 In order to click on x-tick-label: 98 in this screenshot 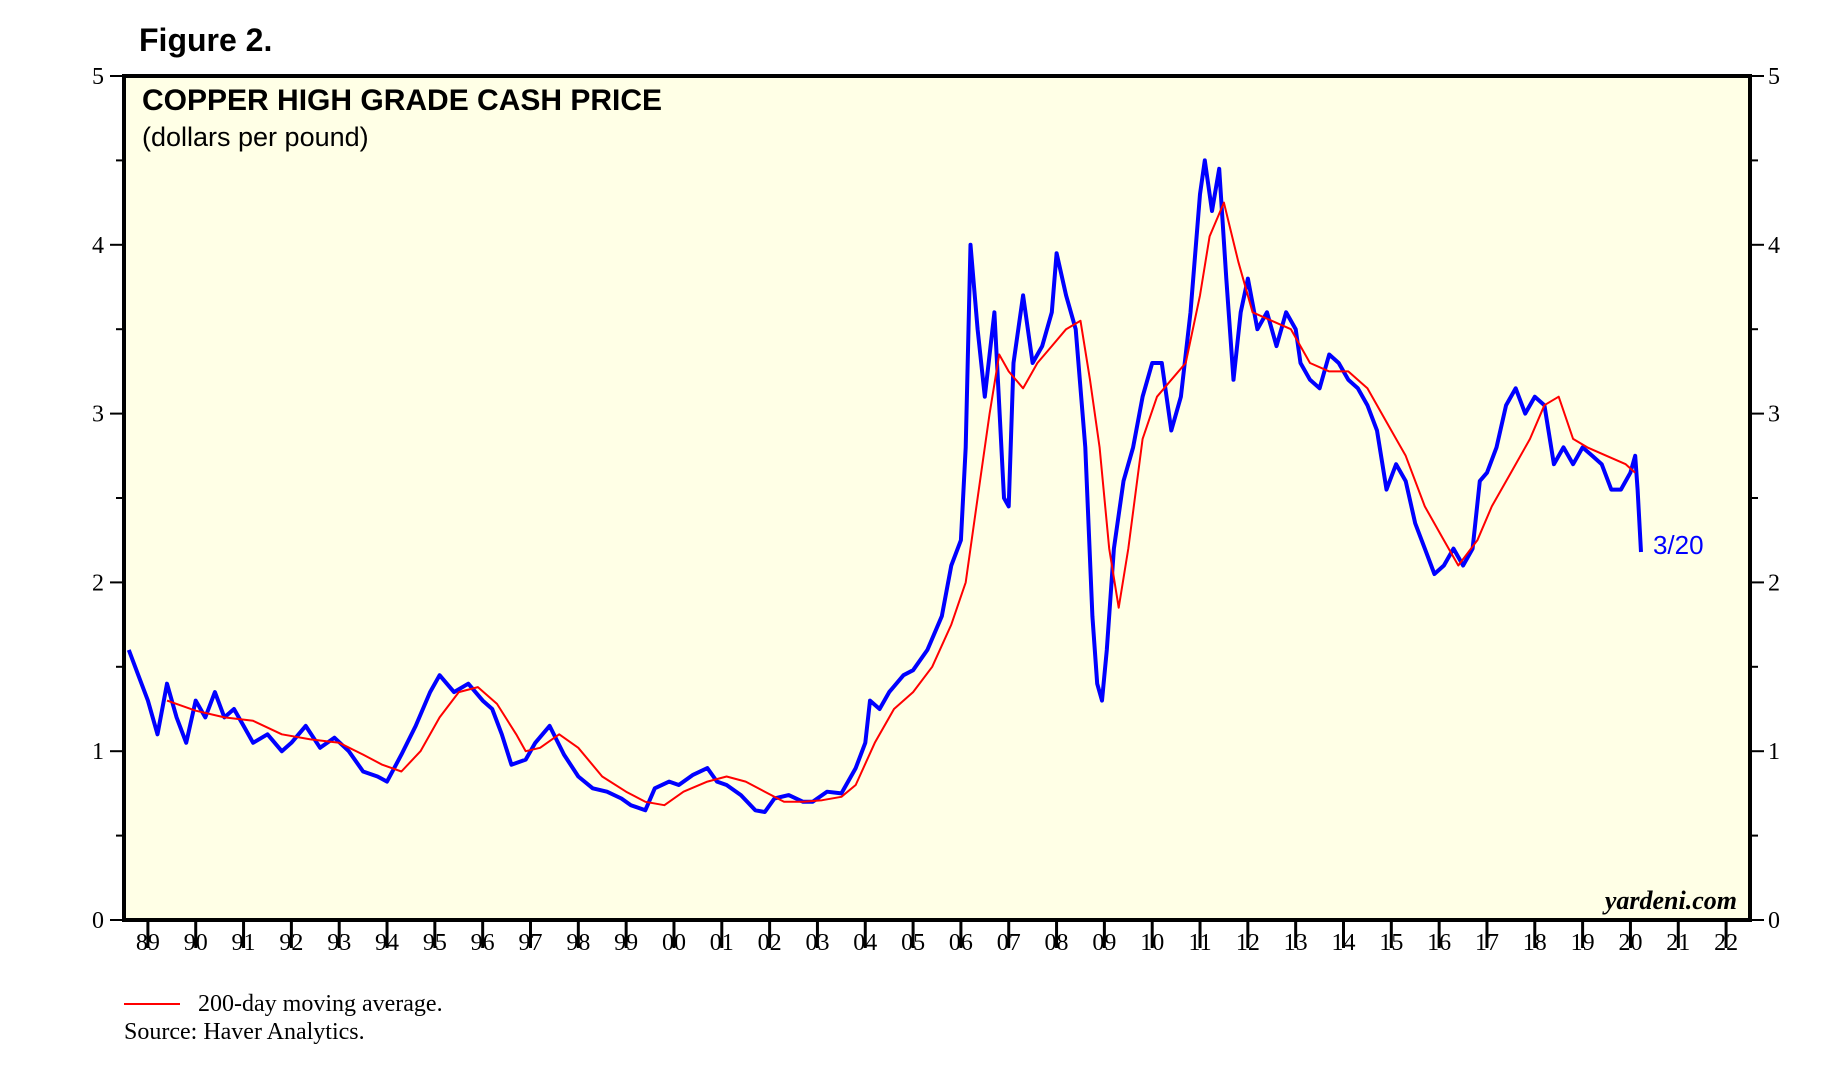, I will do `click(578, 943)`.